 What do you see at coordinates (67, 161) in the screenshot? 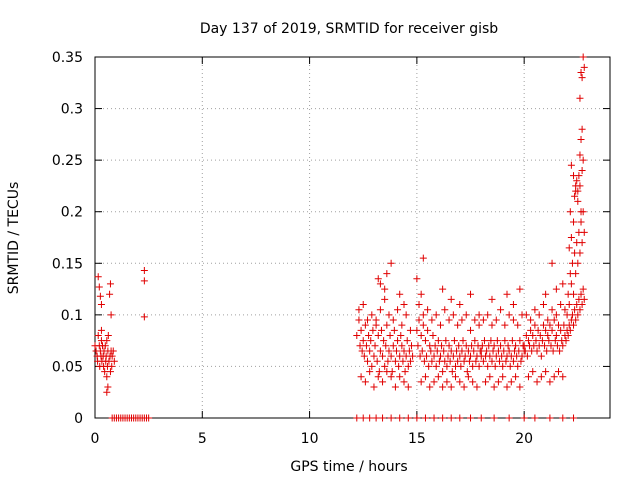
I see `y-tick-label: 0.25` at bounding box center [67, 161].